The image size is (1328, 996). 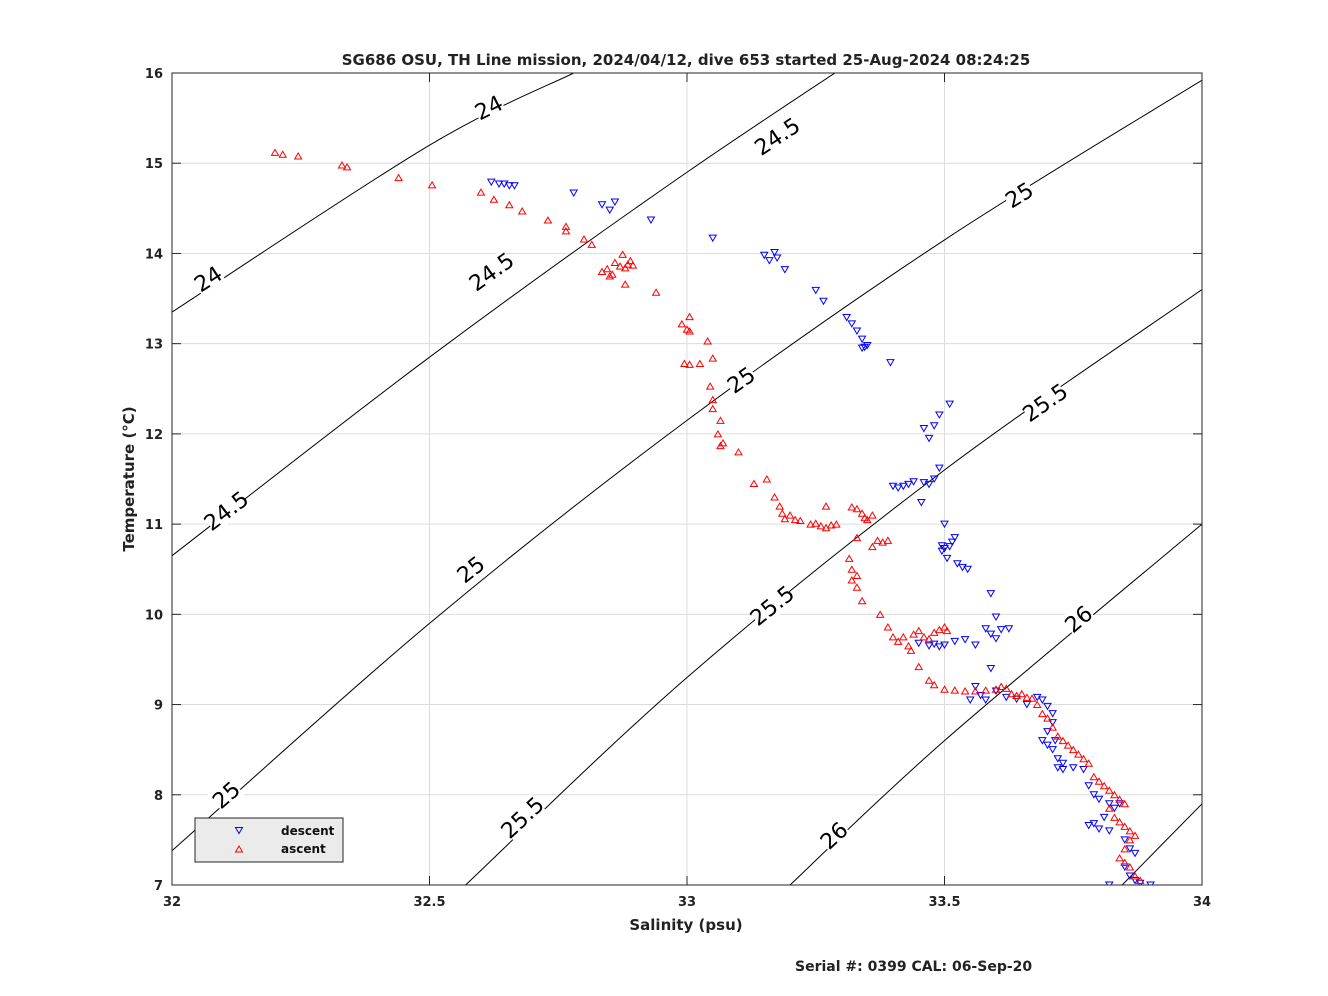 What do you see at coordinates (154, 615) in the screenshot?
I see `y-tick-label: 10` at bounding box center [154, 615].